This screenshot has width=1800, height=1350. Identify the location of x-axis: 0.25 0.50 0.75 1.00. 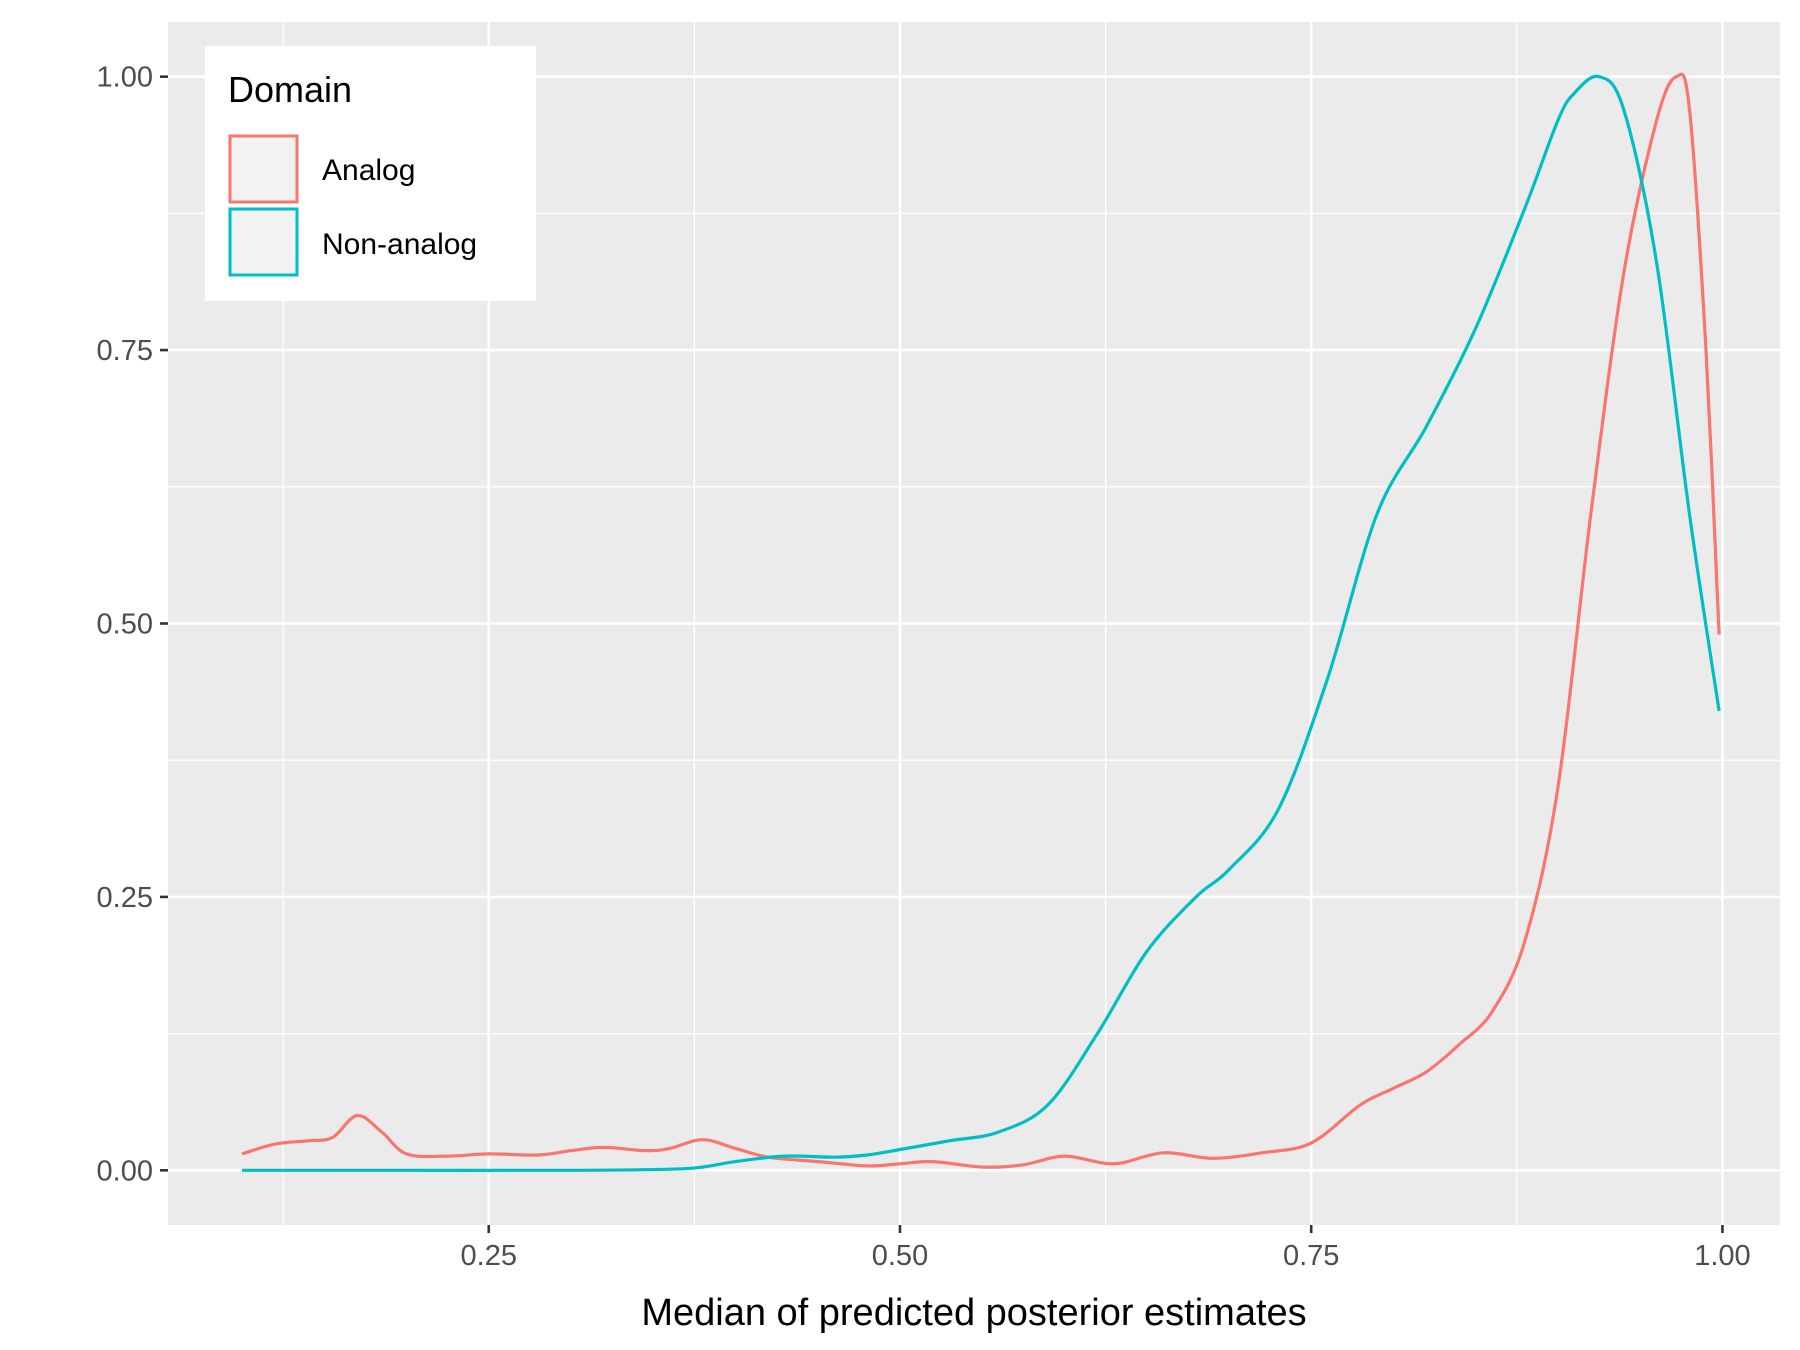
(1106, 1248).